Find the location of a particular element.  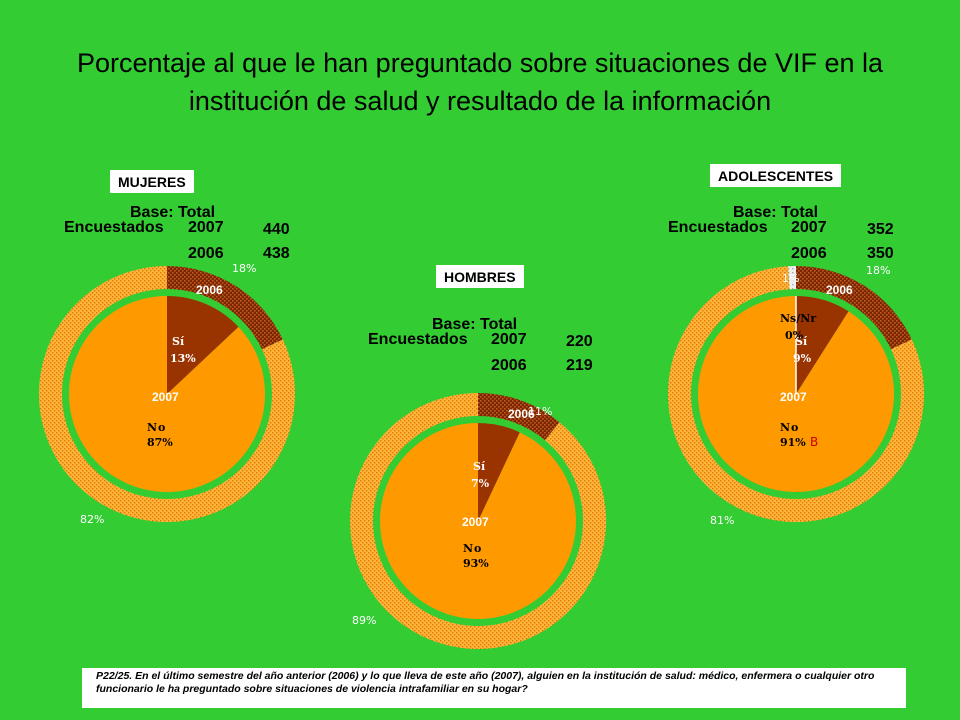

inner-slice-si-adolescentes is located at coordinates (822, 345).